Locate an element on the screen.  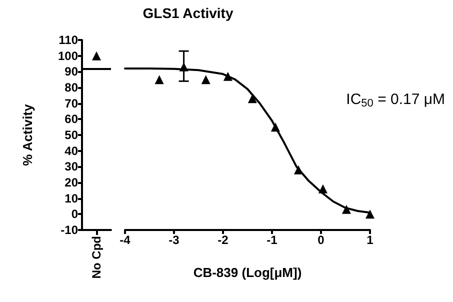
x-tick-label: -4 is located at coordinates (125, 240).